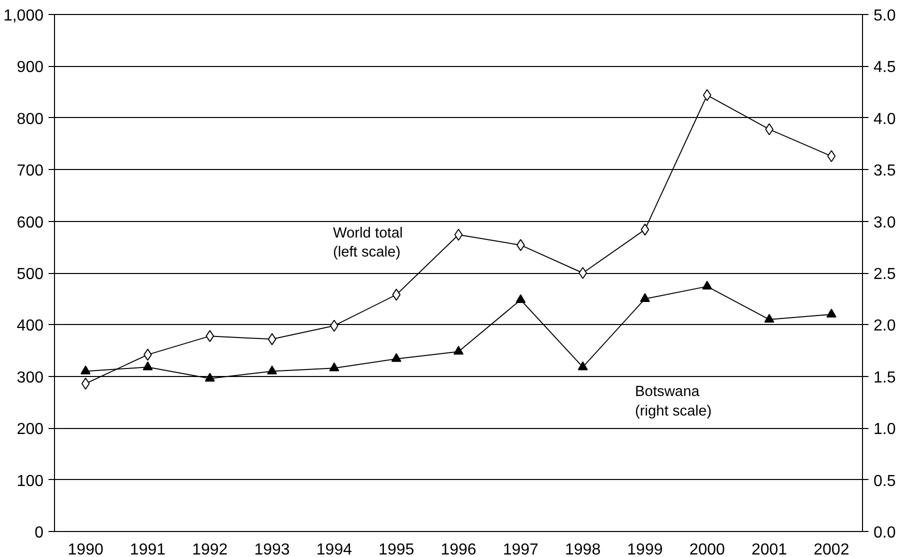 This screenshot has height=557, width=898. I want to click on x-tick-label: 1991, so click(148, 549).